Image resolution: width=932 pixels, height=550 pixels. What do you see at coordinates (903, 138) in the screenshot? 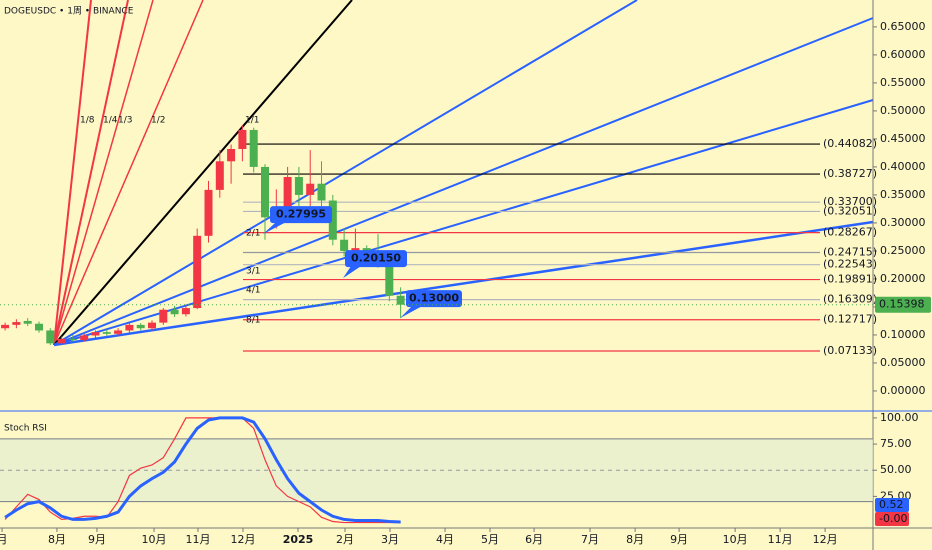
I see `y-tick-label: 0.45000` at bounding box center [903, 138].